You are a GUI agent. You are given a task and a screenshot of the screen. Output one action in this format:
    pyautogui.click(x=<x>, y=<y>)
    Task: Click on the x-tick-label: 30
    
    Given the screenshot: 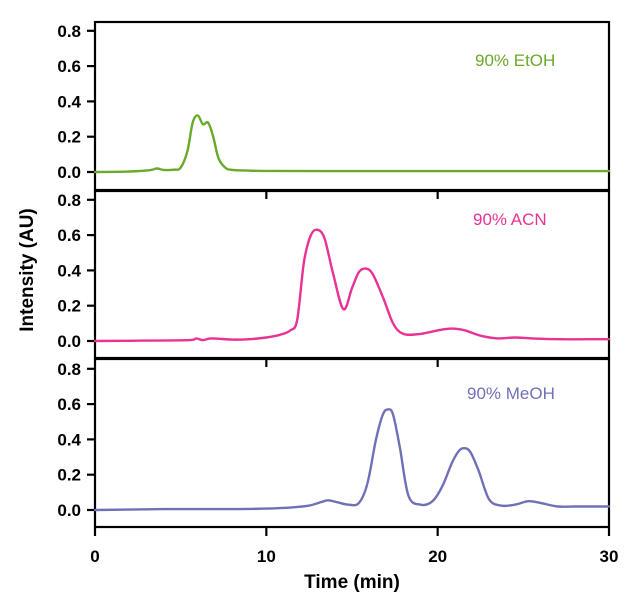 What is the action you would take?
    pyautogui.click(x=609, y=556)
    